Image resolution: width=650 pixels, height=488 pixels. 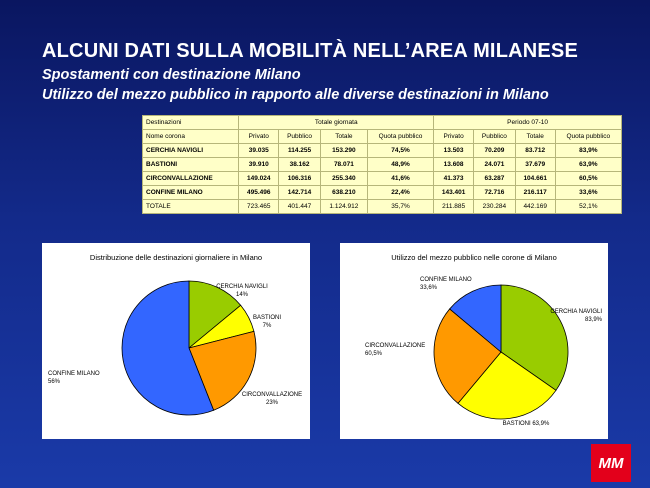 What do you see at coordinates (259, 178) in the screenshot?
I see `table-cell: 149.024` at bounding box center [259, 178].